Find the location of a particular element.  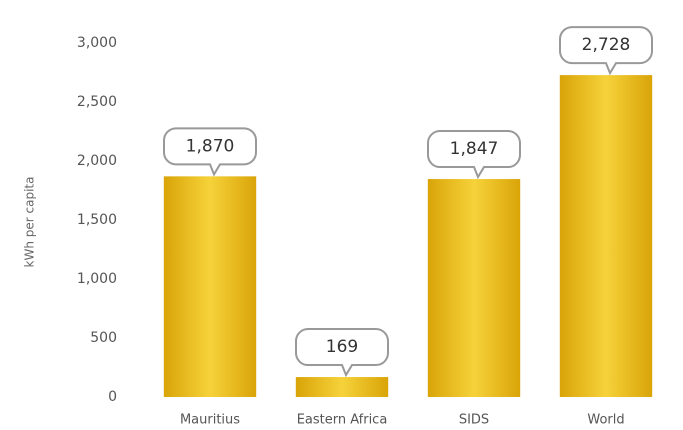

value-label: 169 is located at coordinates (342, 347).